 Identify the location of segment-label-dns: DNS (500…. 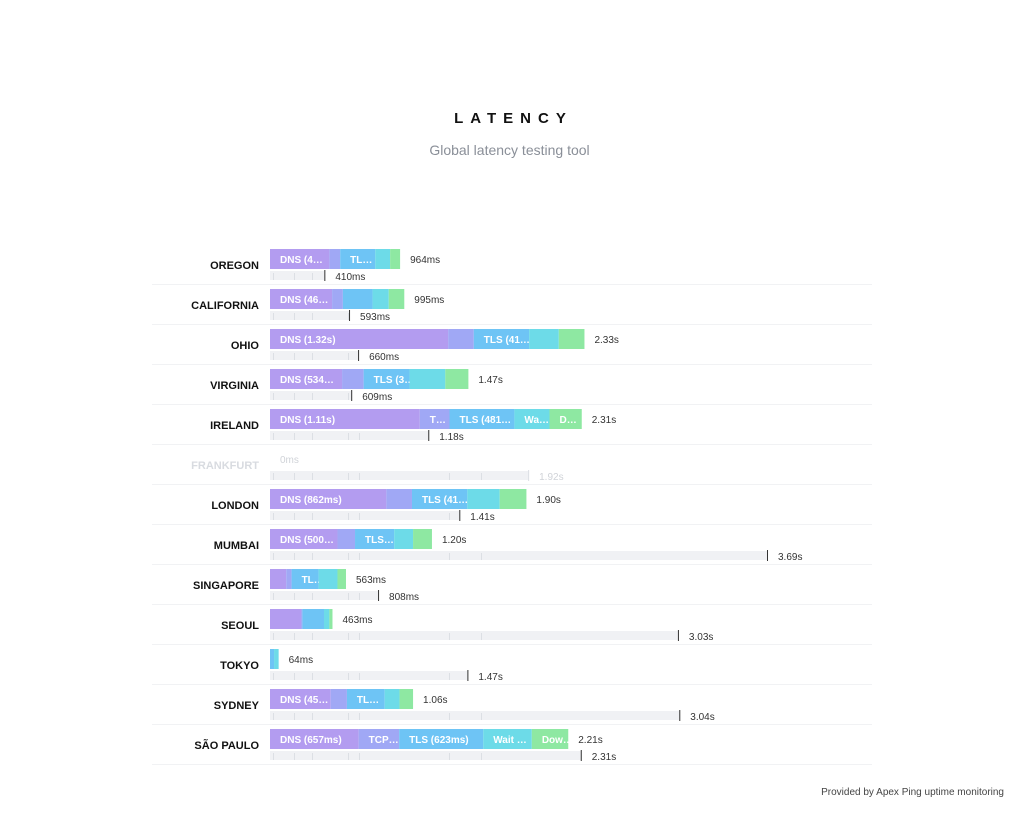
(307, 540).